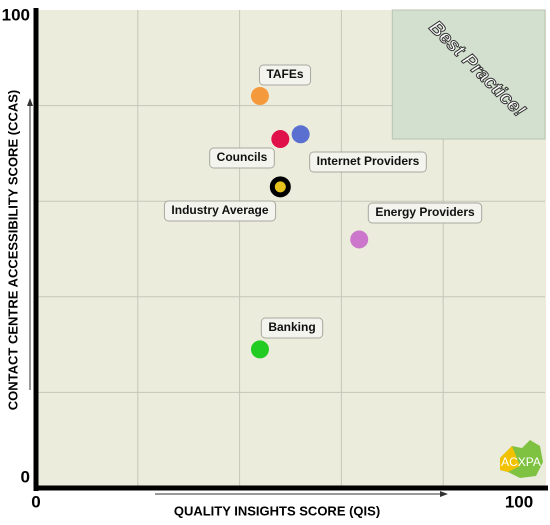  What do you see at coordinates (444, 494) in the screenshot?
I see `x-arrowhead` at bounding box center [444, 494].